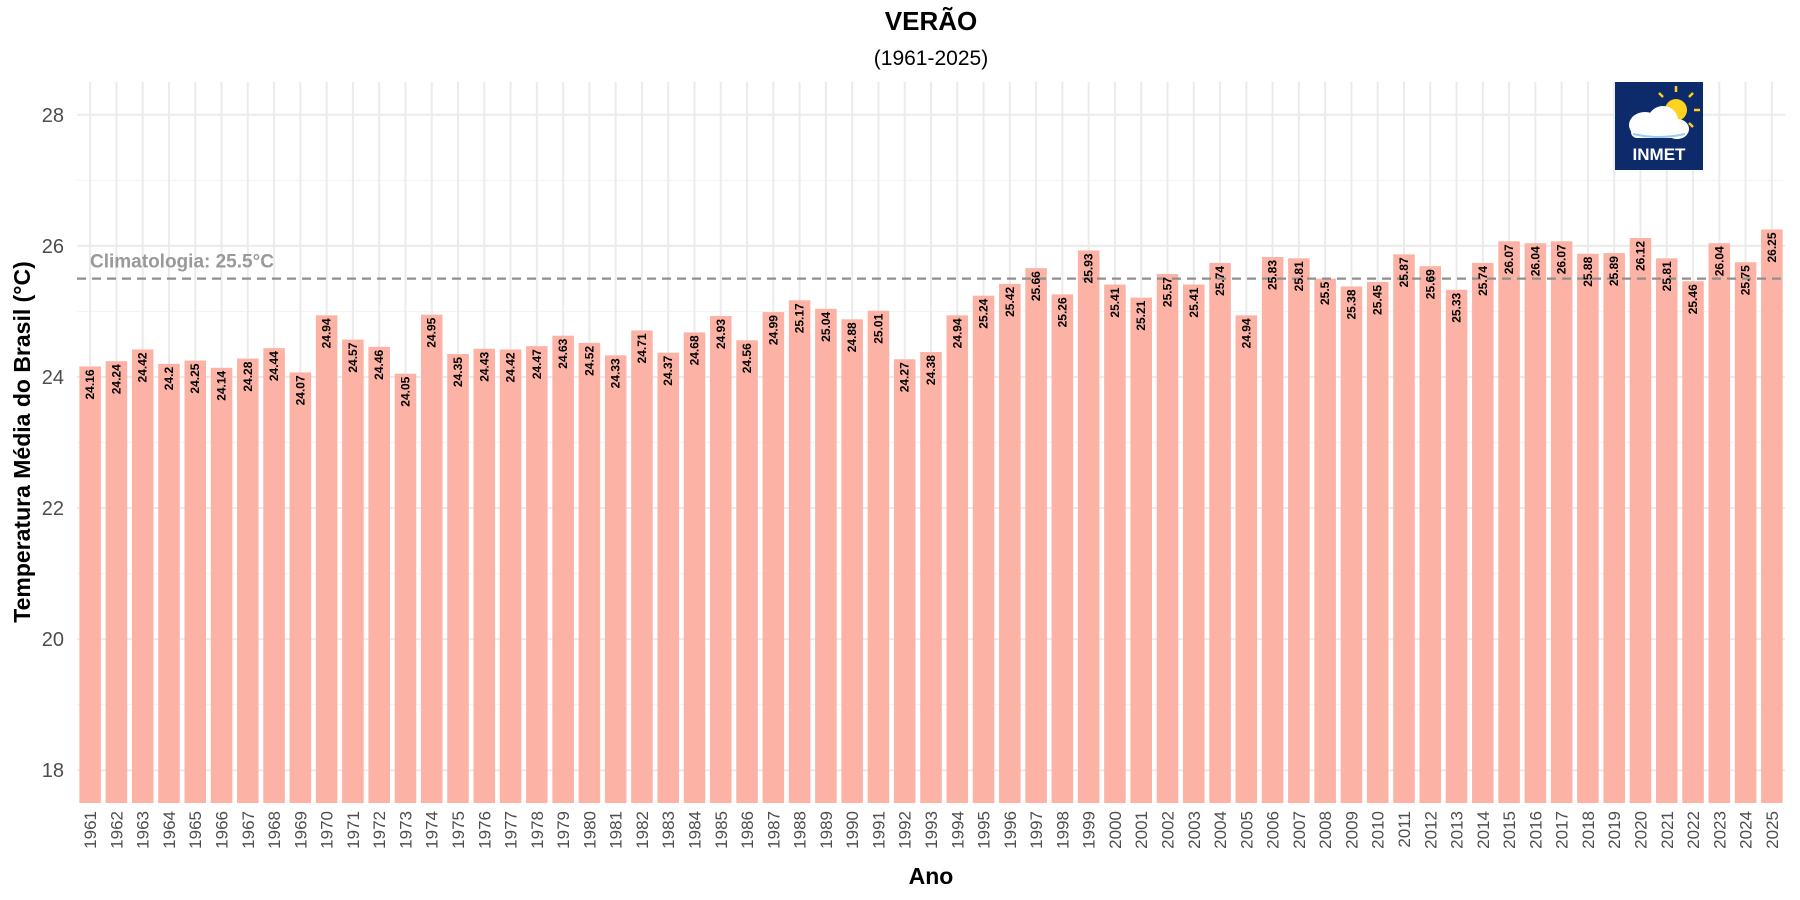 This screenshot has width=1800, height=900. Describe the element at coordinates (169, 830) in the screenshot. I see `x-tick-label: 1964` at that location.